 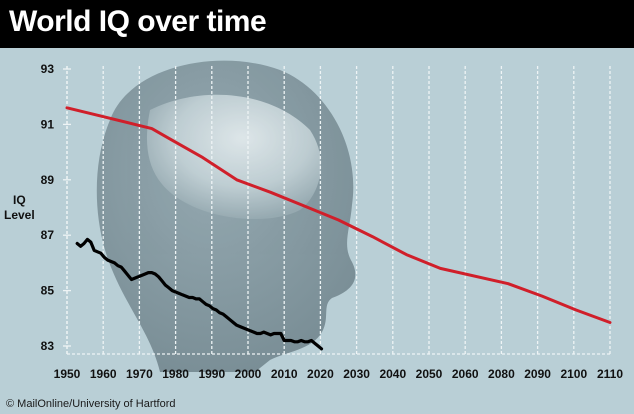 What do you see at coordinates (48, 124) in the screenshot?
I see `y-tick-label: 91` at bounding box center [48, 124].